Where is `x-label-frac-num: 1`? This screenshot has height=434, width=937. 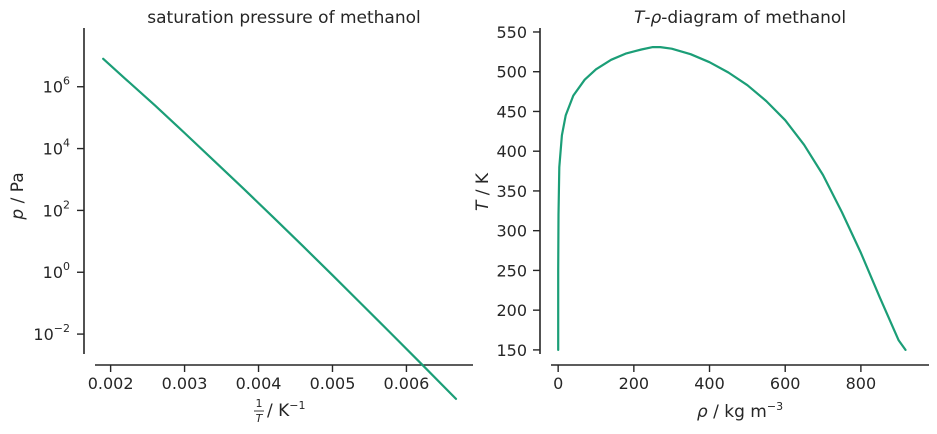
x-label-frac-num: 1 is located at coordinates (259, 403).